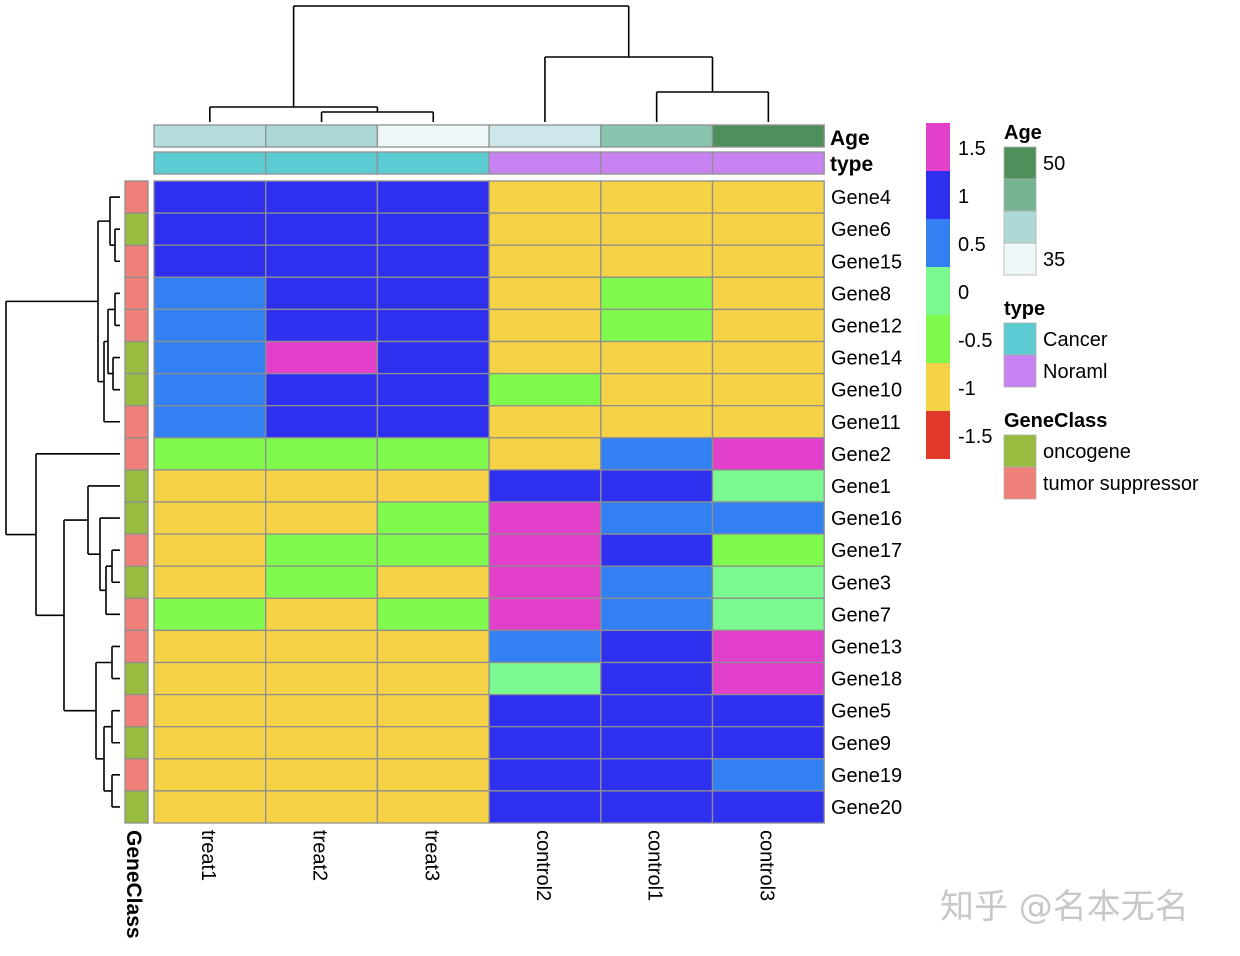  What do you see at coordinates (545, 357) in the screenshot?
I see `heatmap-cell-gene14-control2` at bounding box center [545, 357].